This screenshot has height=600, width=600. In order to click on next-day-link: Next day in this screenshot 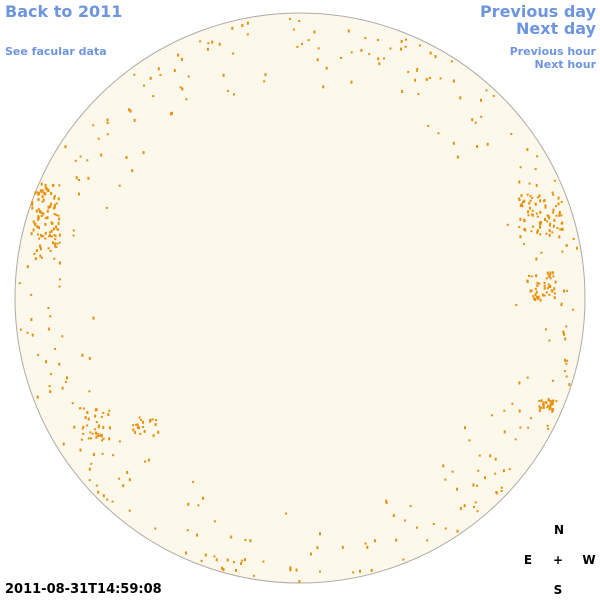, I will do `click(556, 28)`.